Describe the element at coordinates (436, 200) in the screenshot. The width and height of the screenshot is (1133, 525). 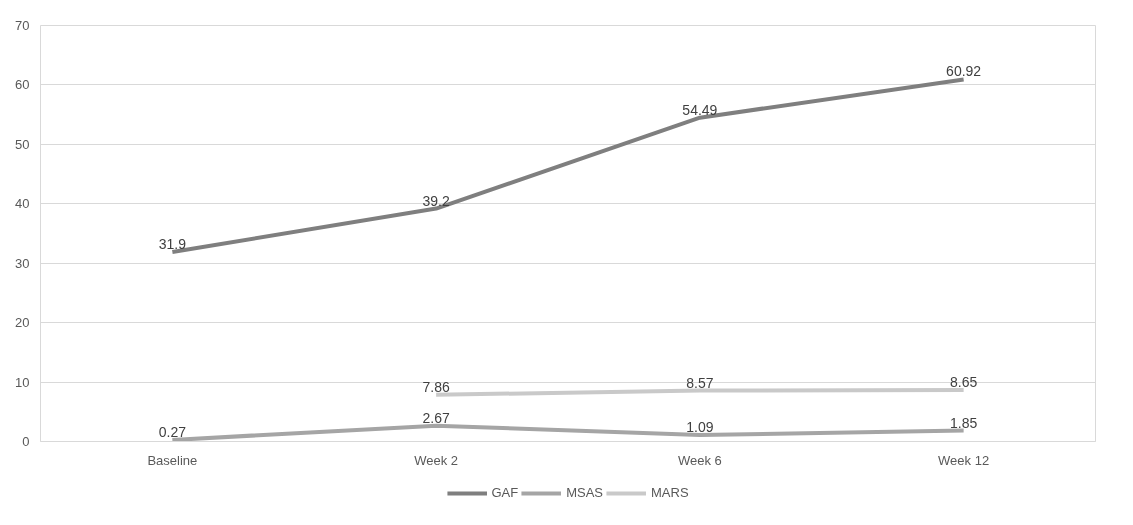
I see `data-label: 39.2` at that location.